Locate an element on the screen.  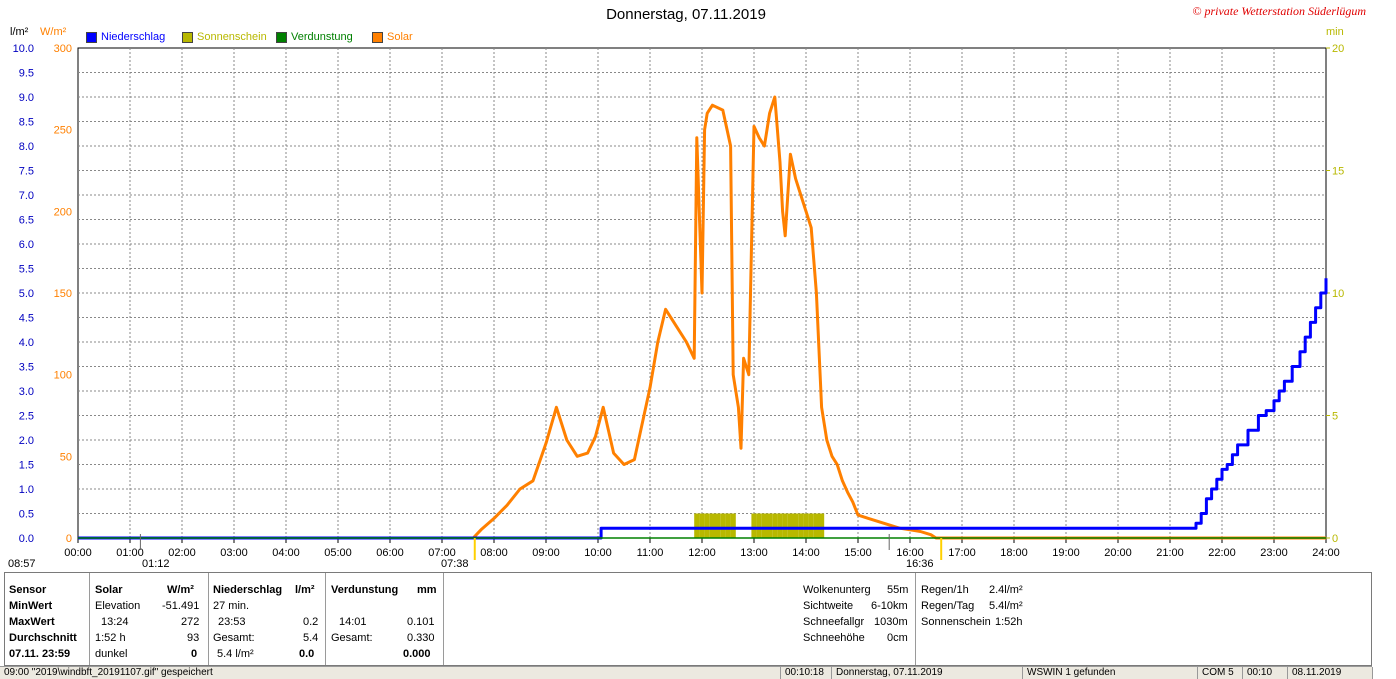
x-tick-label: 01:00 is located at coordinates (130, 553).